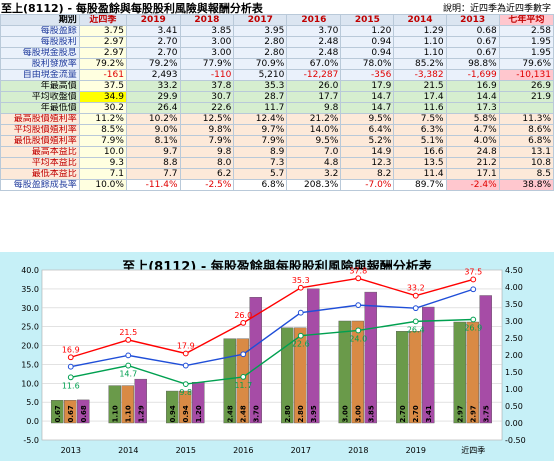  What do you see at coordinates (153, 20) in the screenshot?
I see `column-header: 2019` at bounding box center [153, 20].